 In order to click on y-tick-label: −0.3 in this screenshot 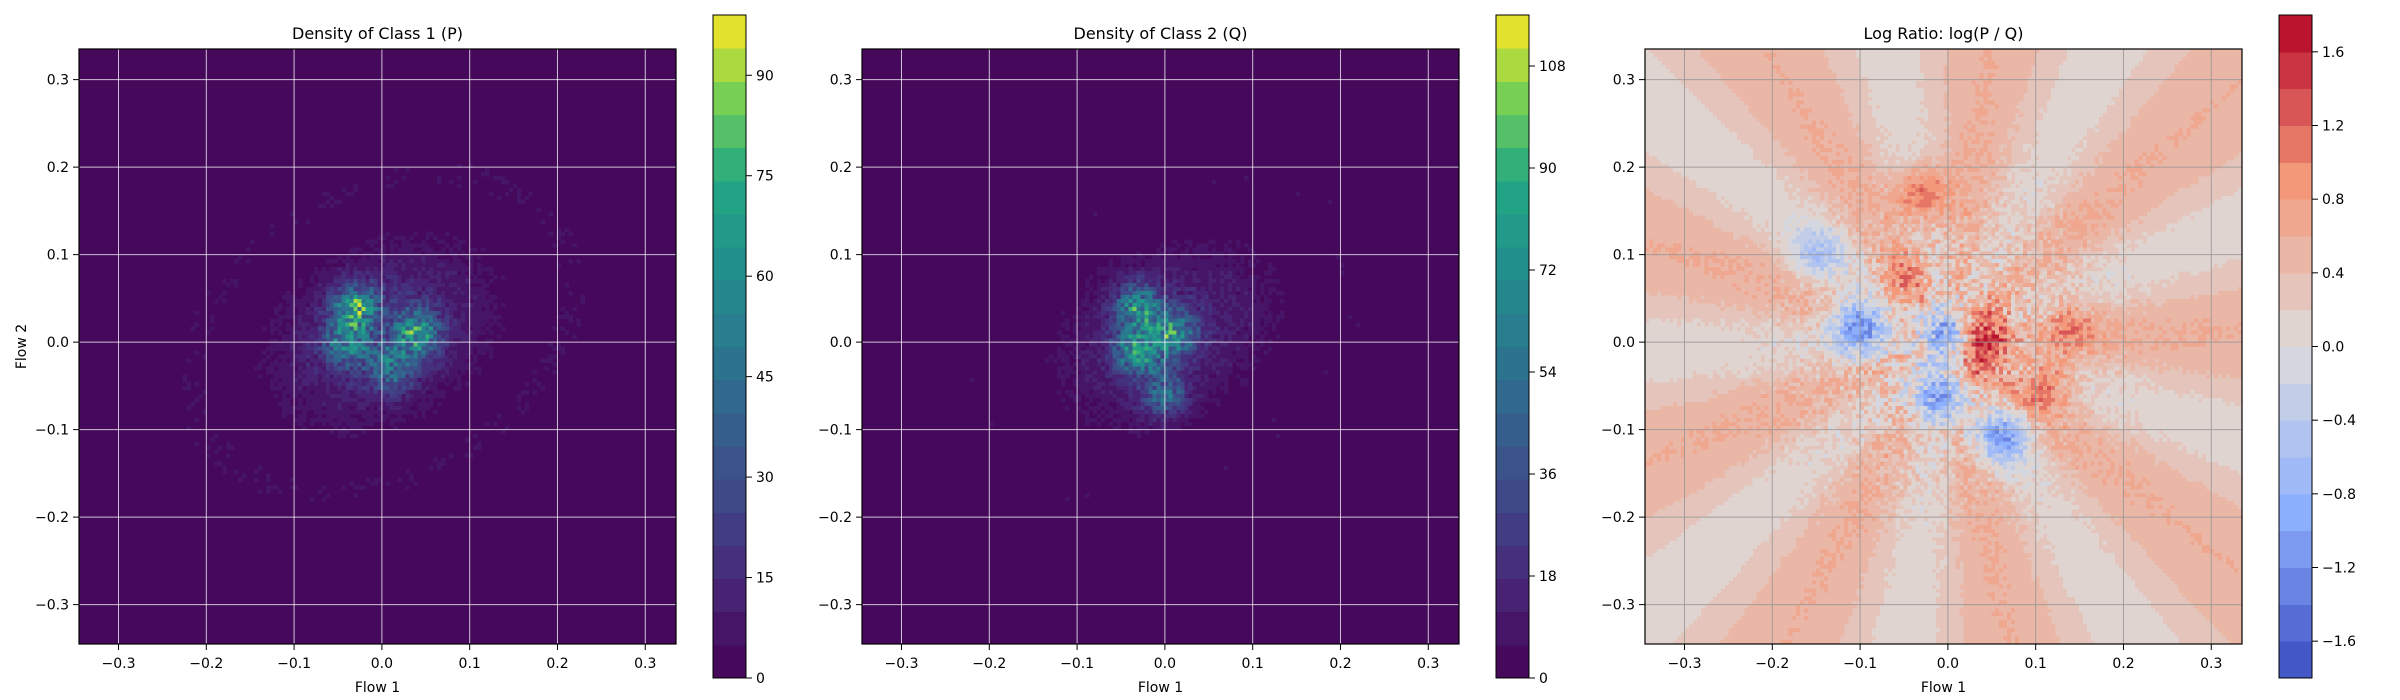, I will do `click(52, 606)`.